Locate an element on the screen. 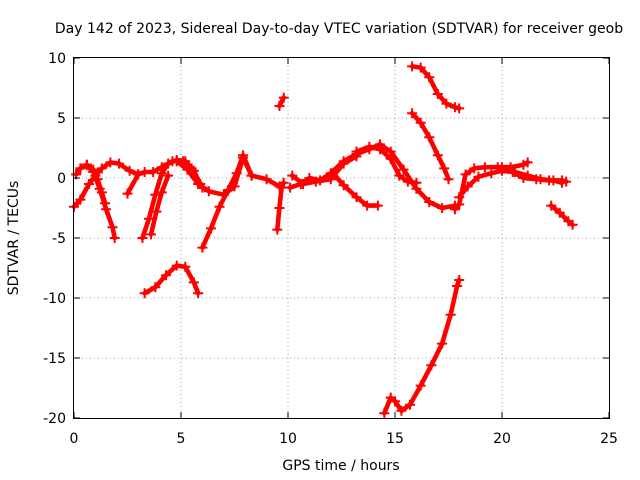 The width and height of the screenshot is (640, 480). series-arc-m is located at coordinates (324, 170).